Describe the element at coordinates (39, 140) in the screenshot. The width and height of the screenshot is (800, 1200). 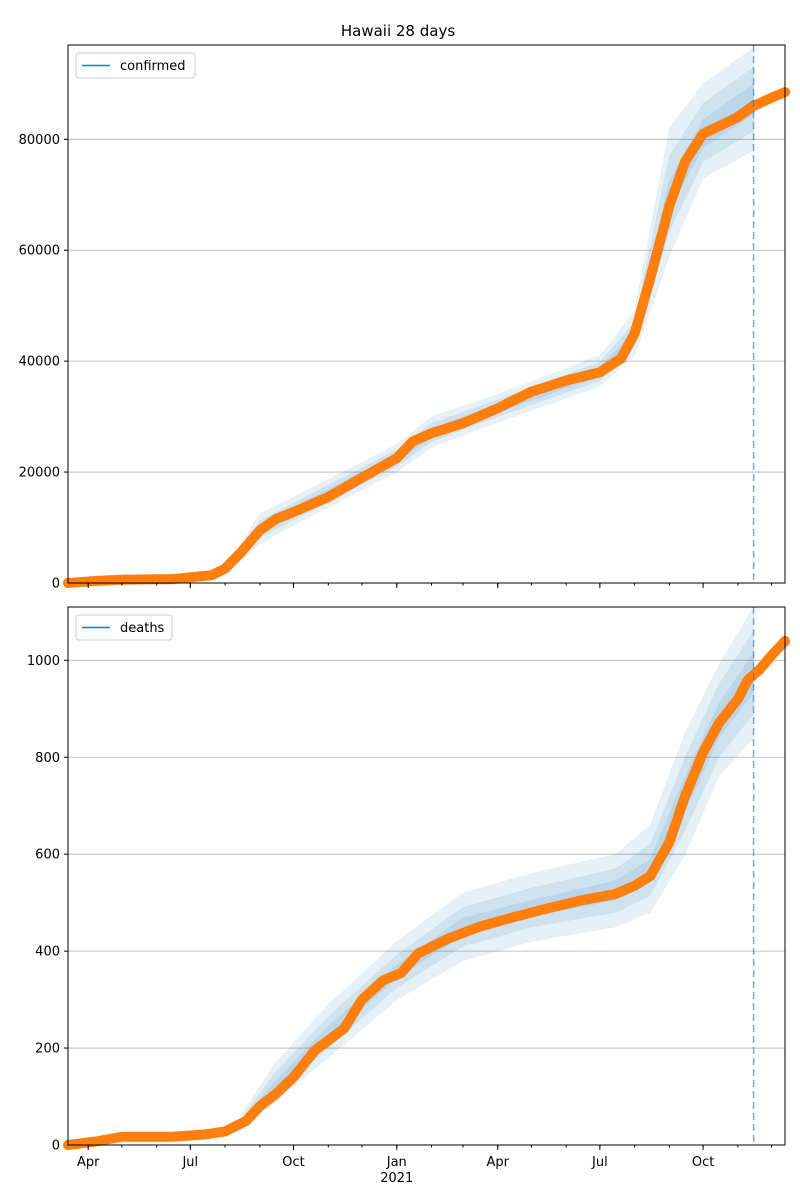
I see `y-tick-label: 80000` at that location.